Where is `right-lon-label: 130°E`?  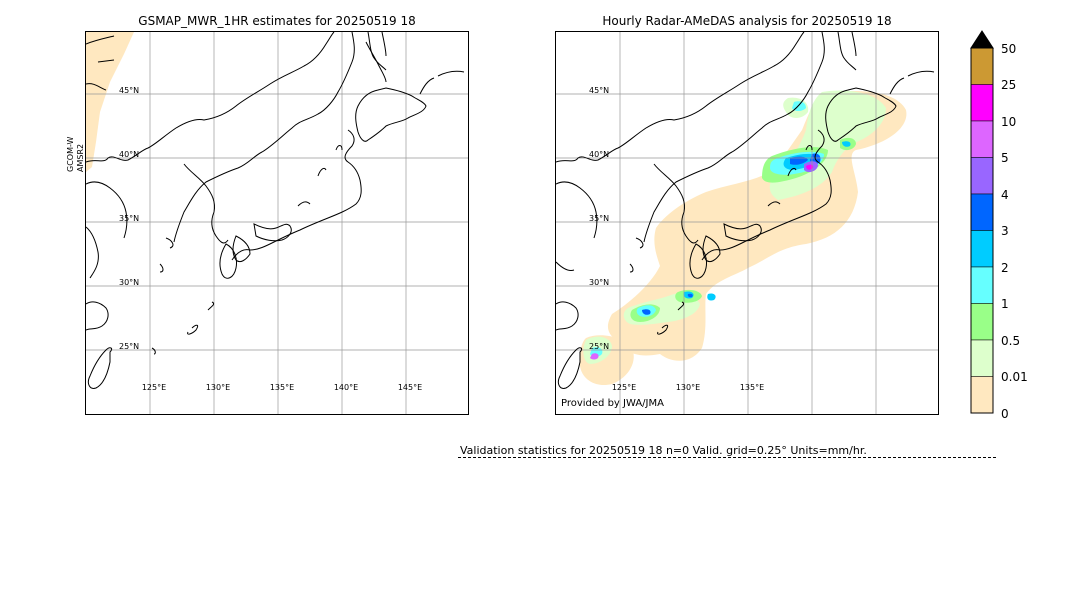 right-lon-label: 130°E is located at coordinates (688, 387).